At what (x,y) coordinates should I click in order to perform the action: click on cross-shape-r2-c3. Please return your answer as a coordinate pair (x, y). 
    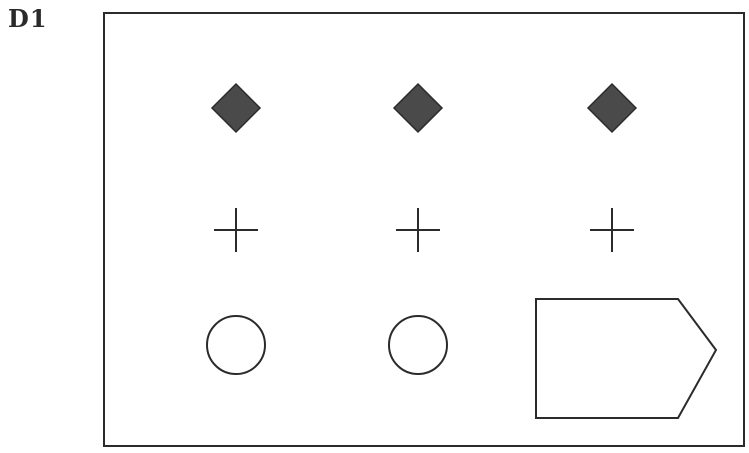
    Looking at the image, I should click on (612, 230).